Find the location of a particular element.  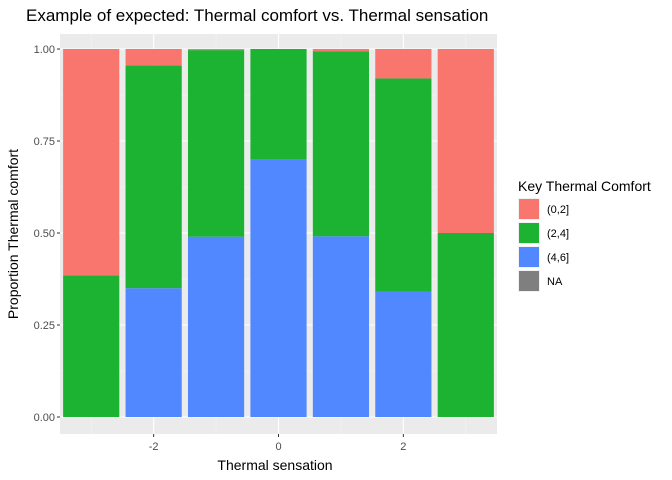

x-axis-title: Thermal sensation is located at coordinates (274, 465).